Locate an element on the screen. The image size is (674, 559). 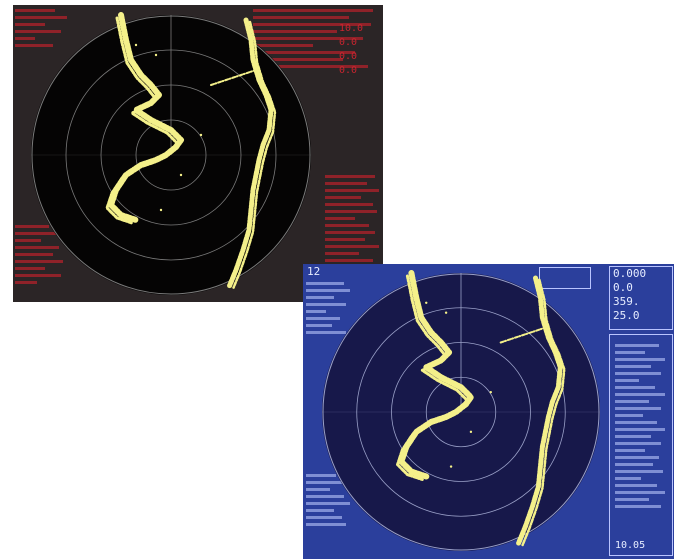
night-readout-4: 0.0 is located at coordinates (348, 70).